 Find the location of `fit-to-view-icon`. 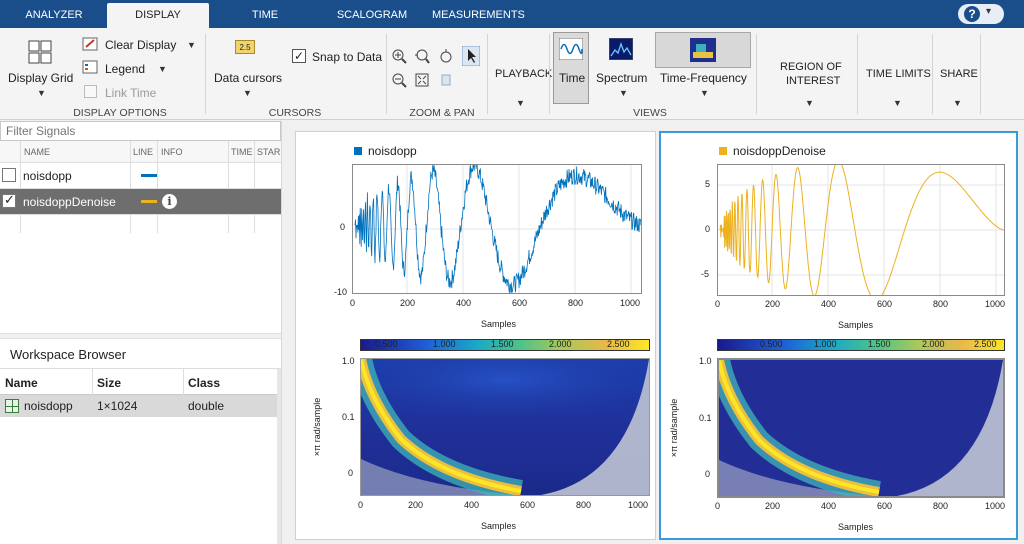

fit-to-view-icon is located at coordinates (422, 80).